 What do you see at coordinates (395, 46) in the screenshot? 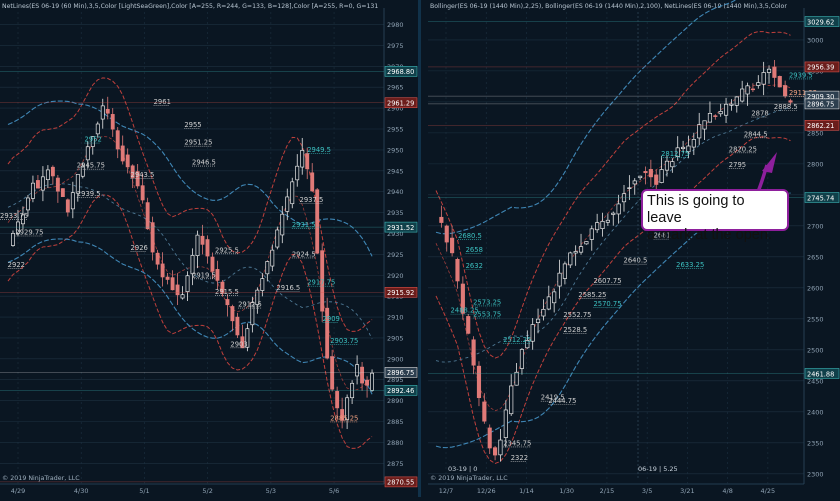
I see `y-tick-label: 2975` at bounding box center [395, 46].